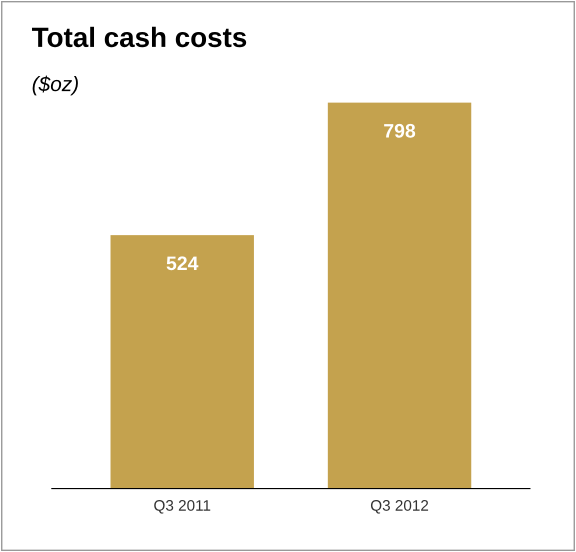 The height and width of the screenshot is (552, 576). What do you see at coordinates (55, 86) in the screenshot?
I see `chart-subtitle: ($oz)` at bounding box center [55, 86].